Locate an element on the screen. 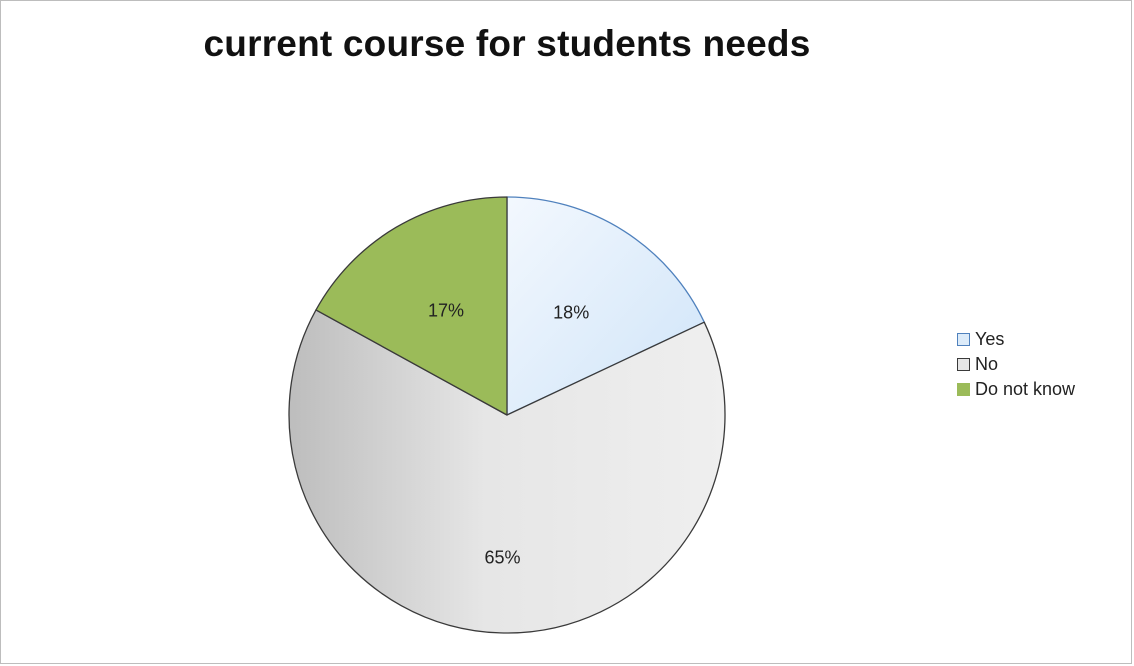  legend-label-no: No is located at coordinates (987, 364).